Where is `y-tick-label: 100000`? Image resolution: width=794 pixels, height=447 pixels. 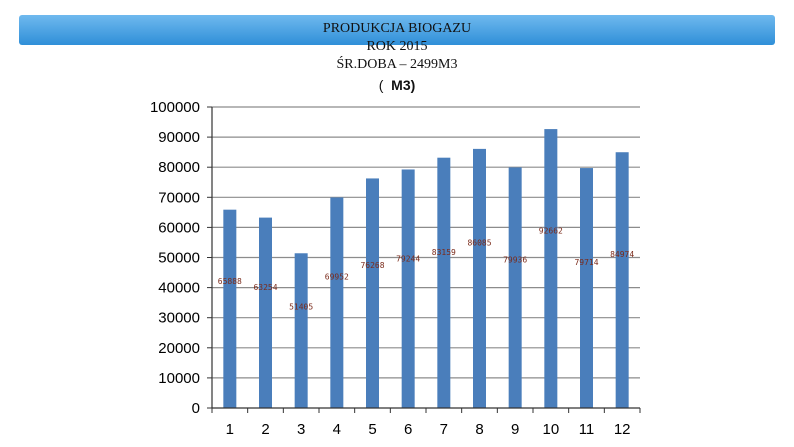 y-tick-label: 100000 is located at coordinates (175, 107).